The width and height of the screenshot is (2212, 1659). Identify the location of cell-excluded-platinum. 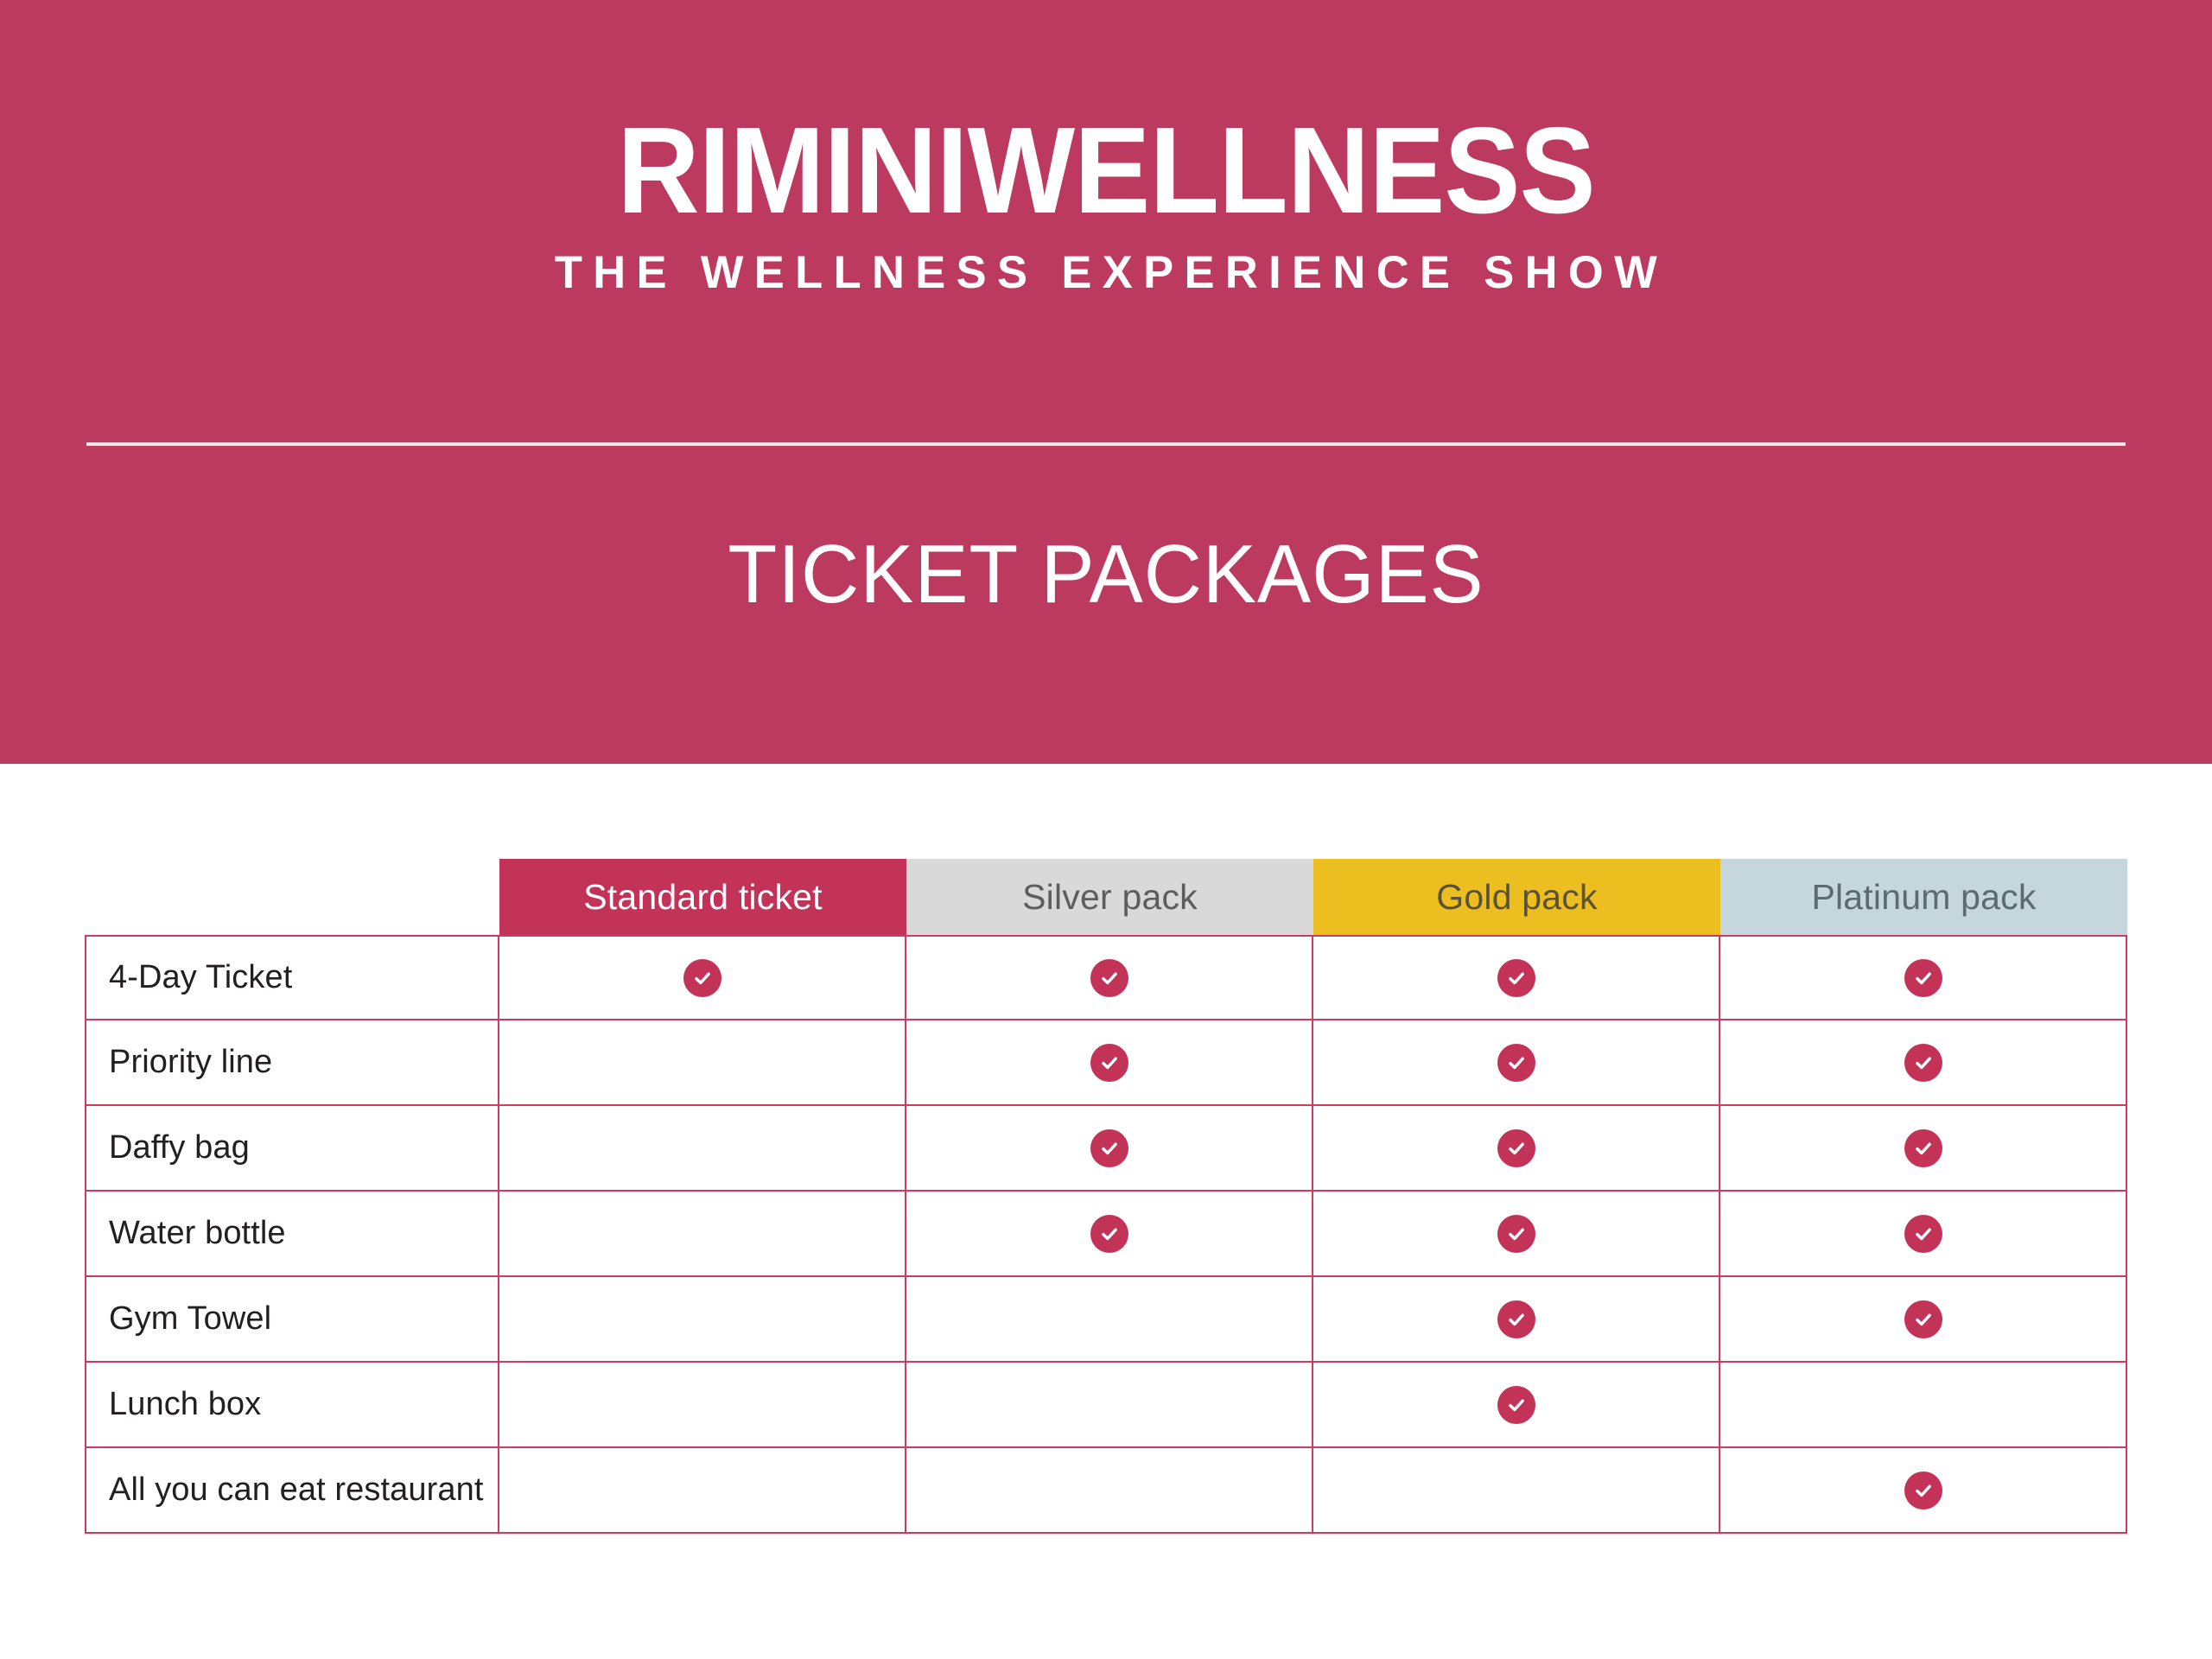
(1924, 1405).